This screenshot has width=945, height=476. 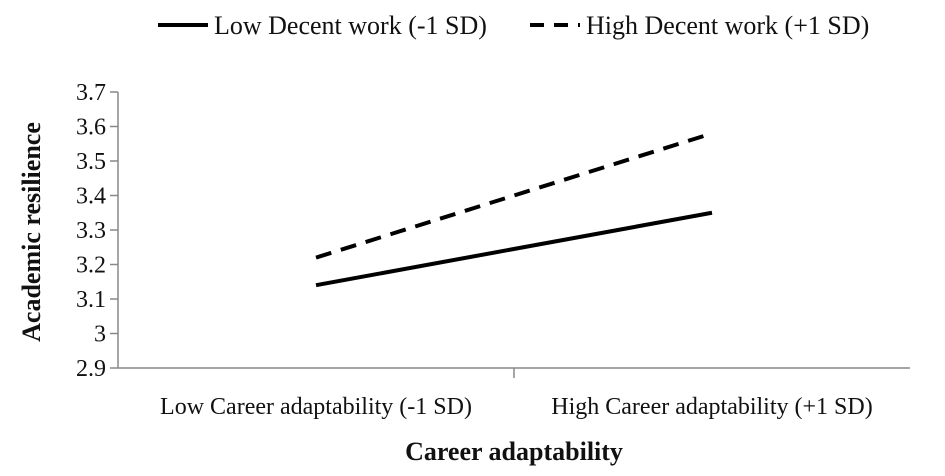 What do you see at coordinates (91, 369) in the screenshot?
I see `y-tick-label: 2.9` at bounding box center [91, 369].